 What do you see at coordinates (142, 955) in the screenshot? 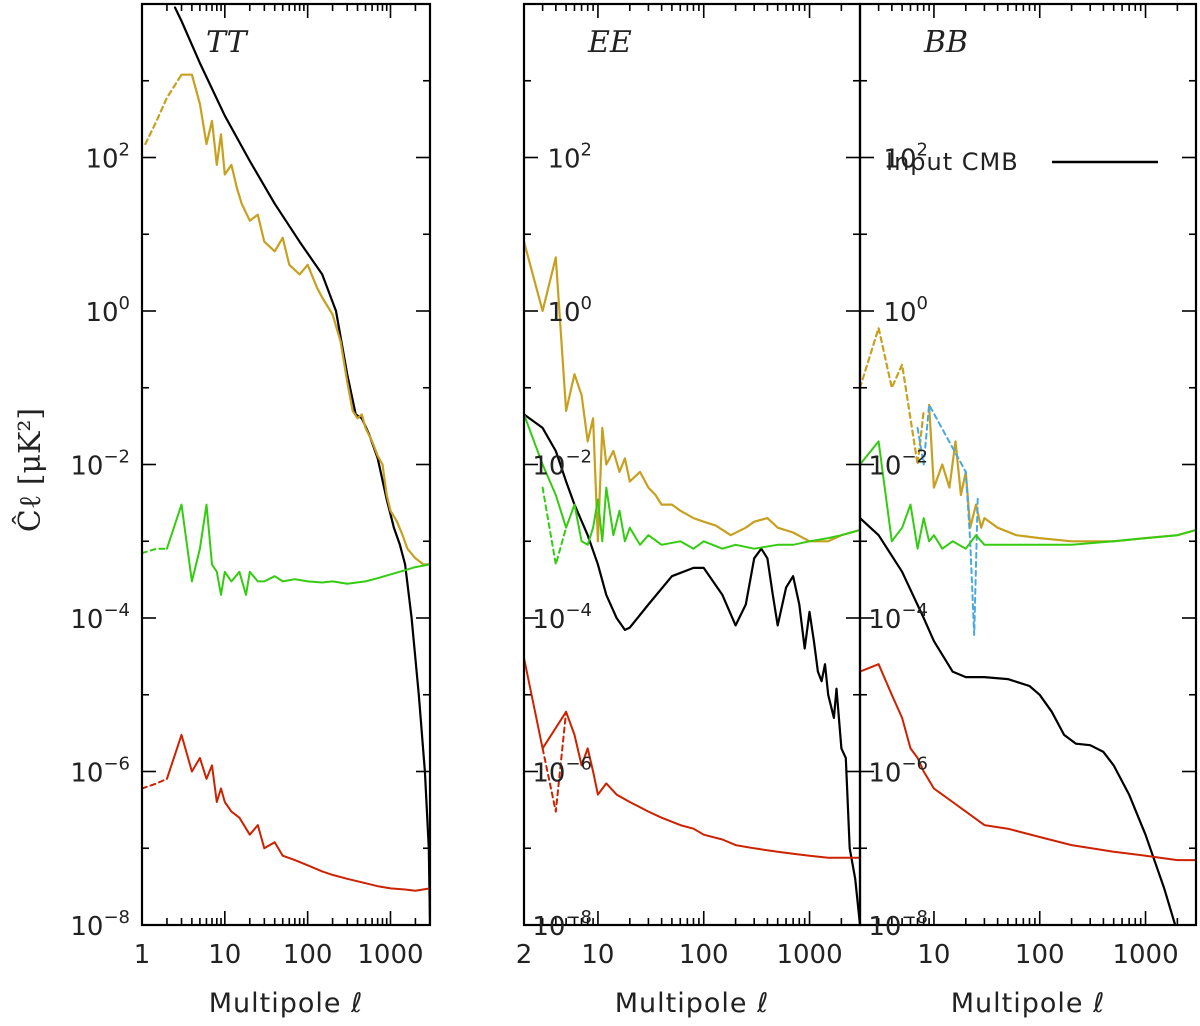
I see `x-tick-label: 1` at bounding box center [142, 955].